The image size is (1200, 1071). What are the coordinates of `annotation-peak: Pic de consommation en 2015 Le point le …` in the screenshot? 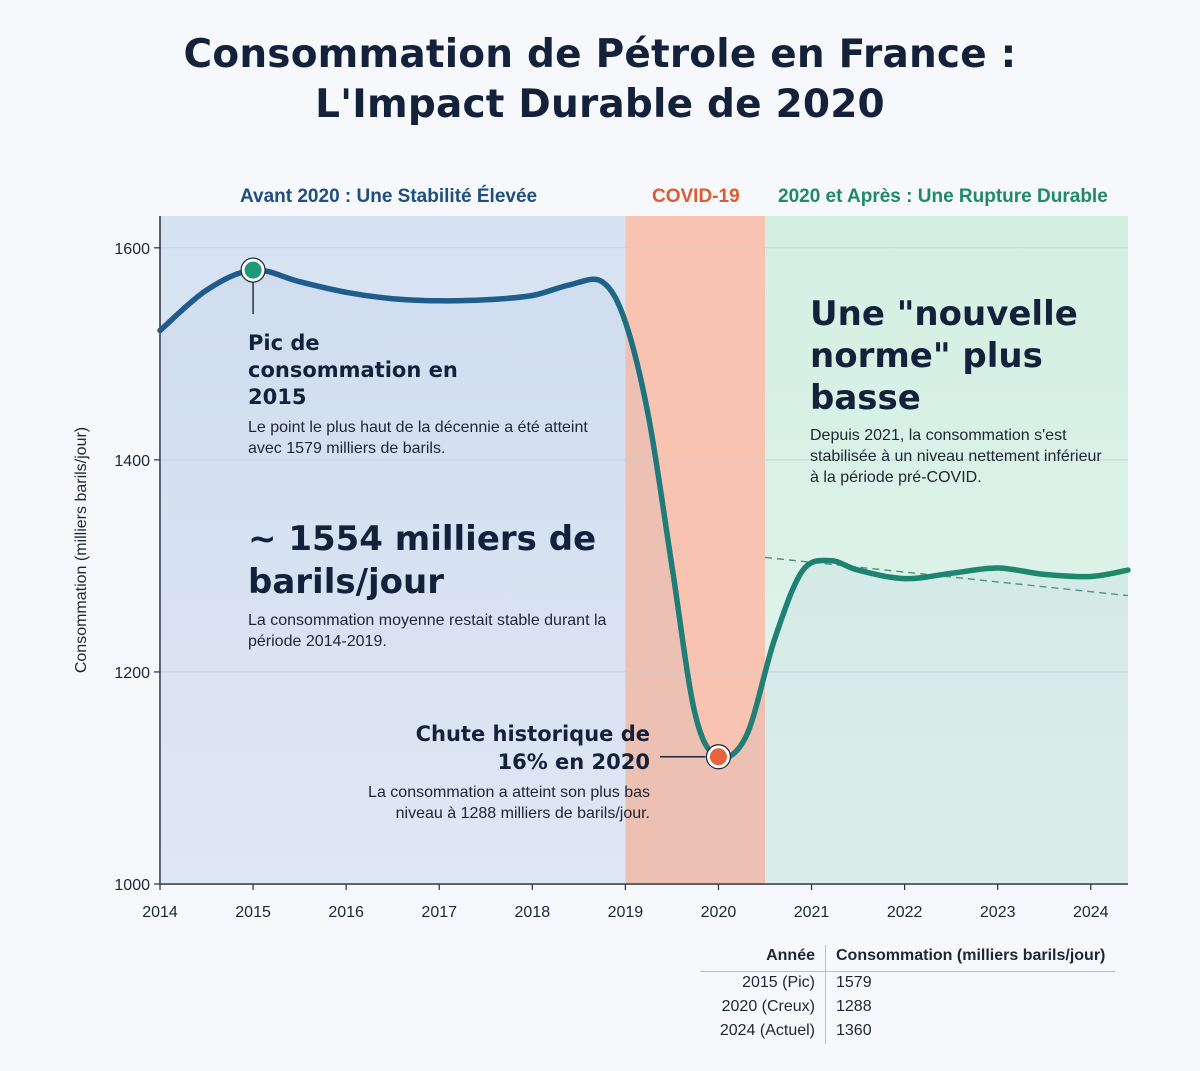 It's located at (428, 394).